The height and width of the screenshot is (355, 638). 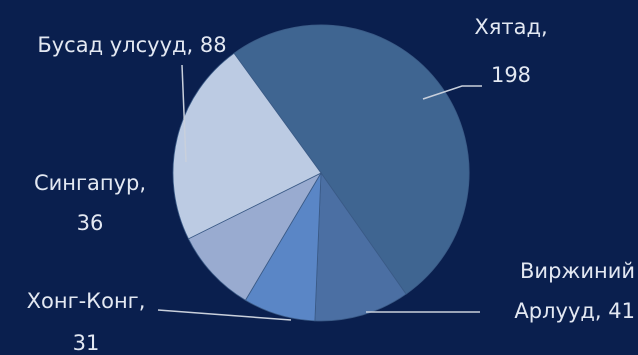 What do you see at coordinates (224, 315) in the screenshot?
I see `leader-line-hong-kong` at bounding box center [224, 315].